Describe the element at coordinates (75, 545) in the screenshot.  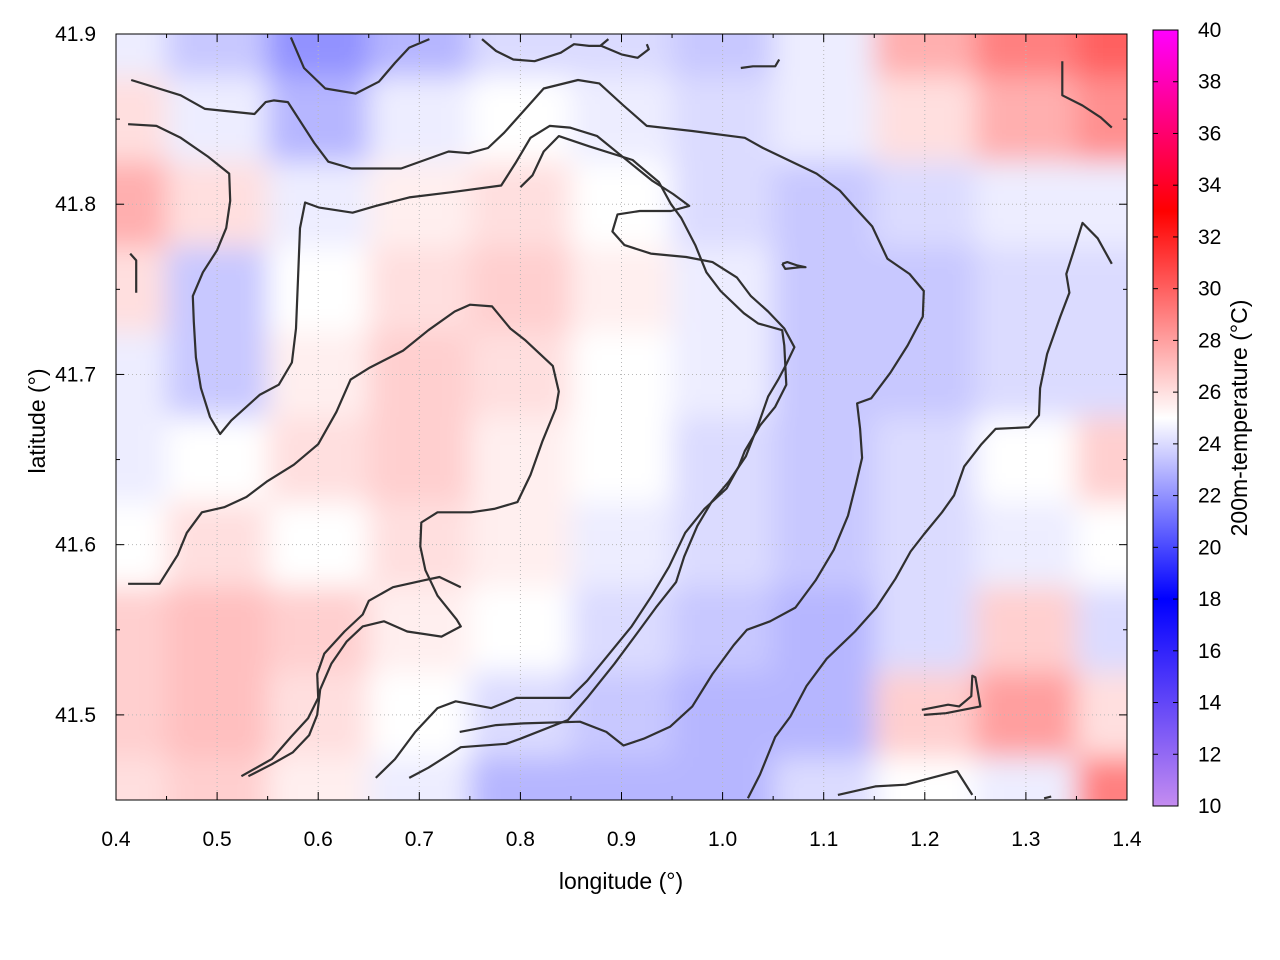
I see `y-tick-label: 41.6` at that location.